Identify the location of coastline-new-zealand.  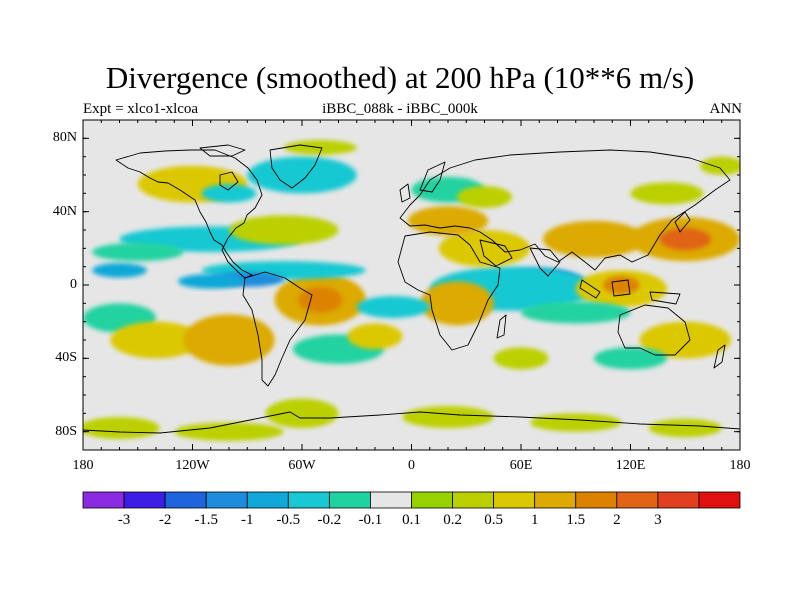
(719, 356).